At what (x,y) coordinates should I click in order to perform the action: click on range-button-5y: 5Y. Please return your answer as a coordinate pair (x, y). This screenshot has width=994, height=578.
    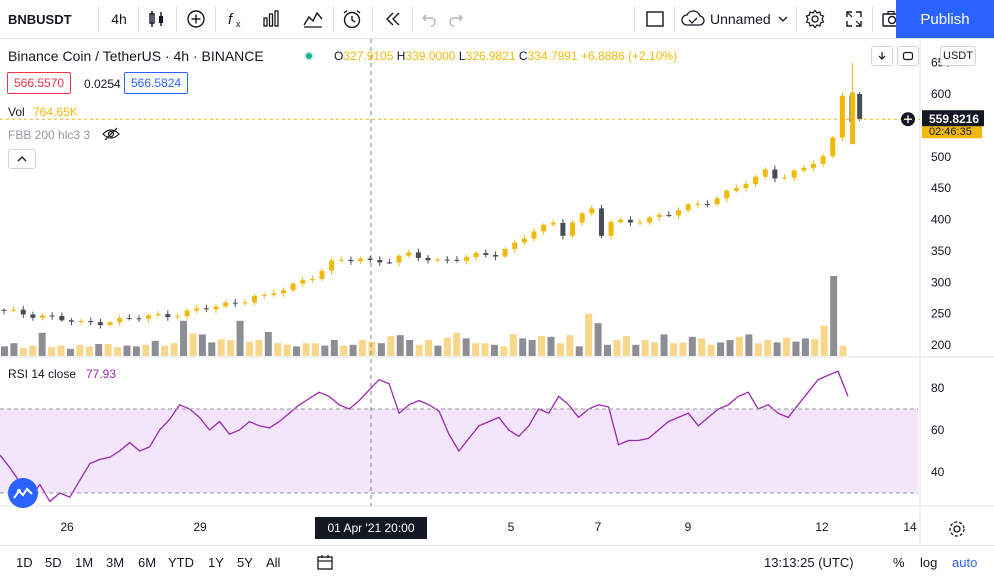
    Looking at the image, I should click on (245, 562).